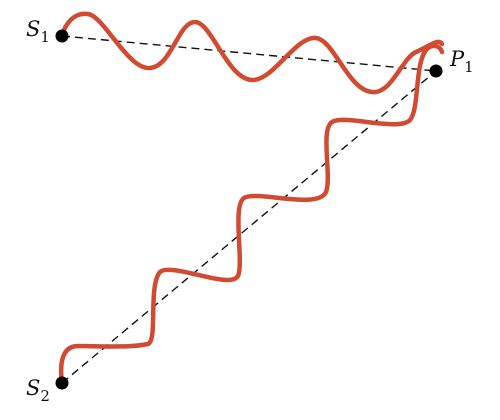 The height and width of the screenshot is (420, 500). I want to click on label-s1-main: S, so click(33, 29).